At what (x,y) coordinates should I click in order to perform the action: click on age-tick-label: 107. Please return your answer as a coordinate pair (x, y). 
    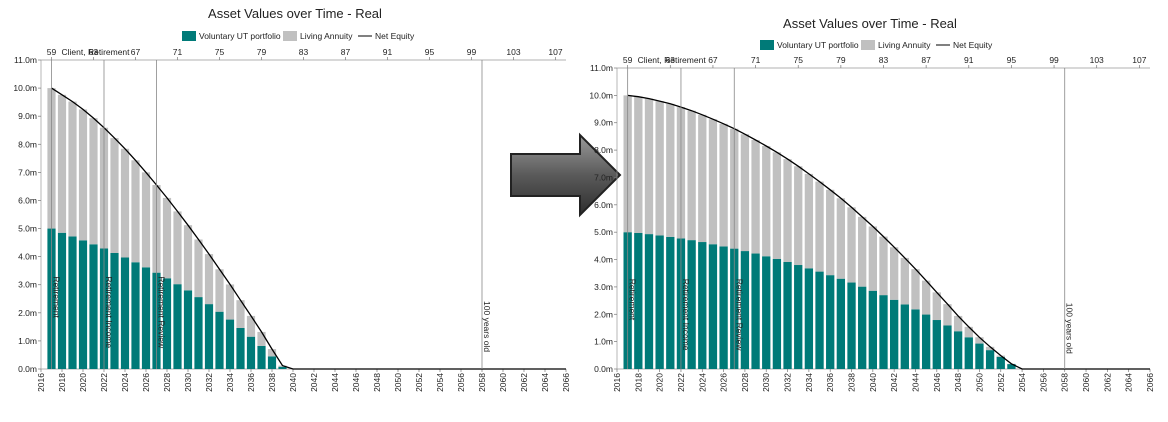
    Looking at the image, I should click on (555, 52).